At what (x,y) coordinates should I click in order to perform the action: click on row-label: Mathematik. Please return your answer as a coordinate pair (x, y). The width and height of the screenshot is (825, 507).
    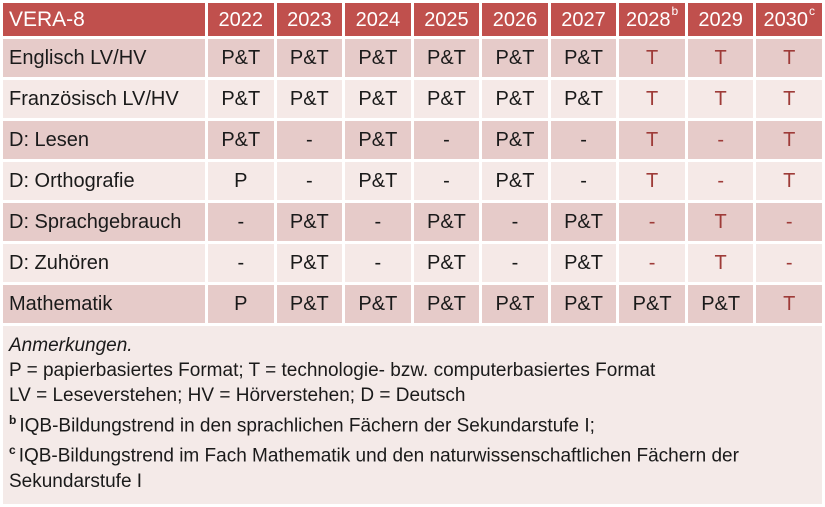
    Looking at the image, I should click on (104, 304).